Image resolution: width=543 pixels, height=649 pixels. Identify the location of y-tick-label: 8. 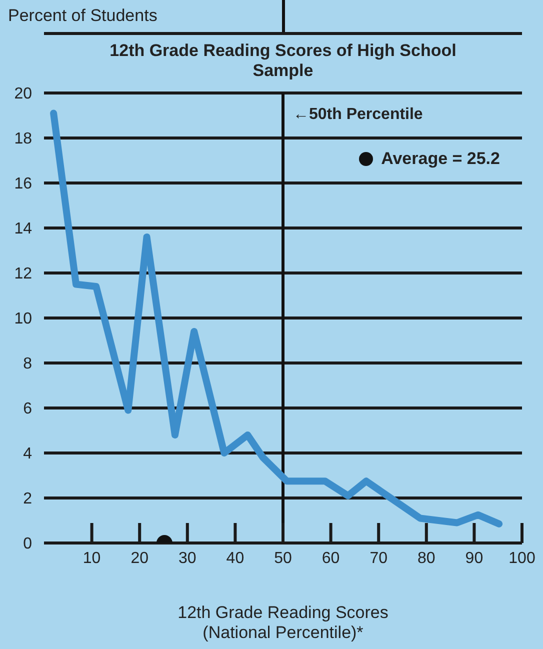
(27, 364).